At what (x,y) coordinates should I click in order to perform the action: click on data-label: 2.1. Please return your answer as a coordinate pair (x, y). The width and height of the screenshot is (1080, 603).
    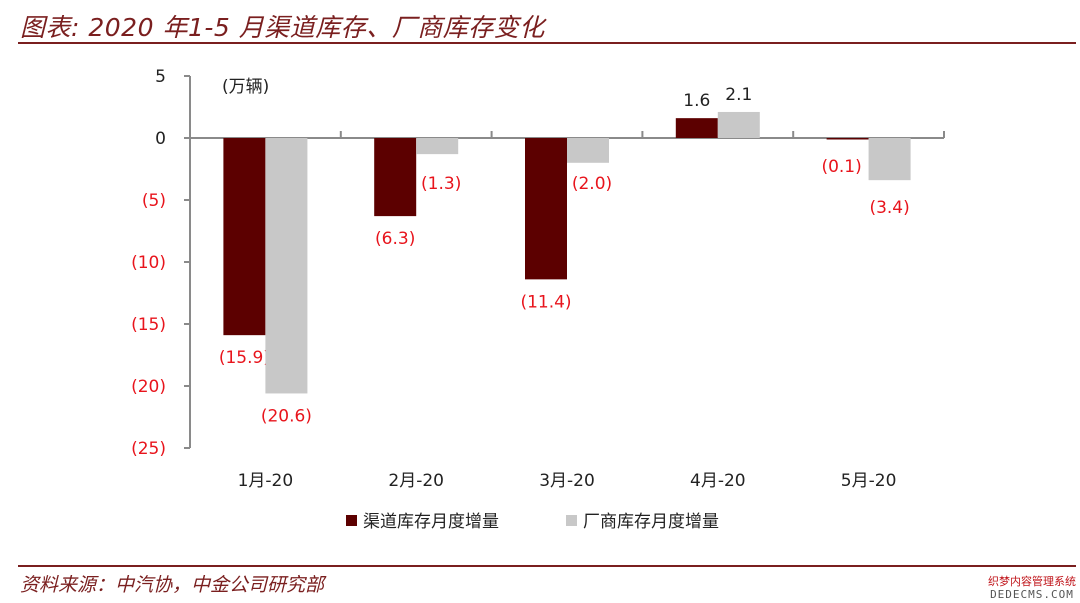
    Looking at the image, I should click on (738, 95).